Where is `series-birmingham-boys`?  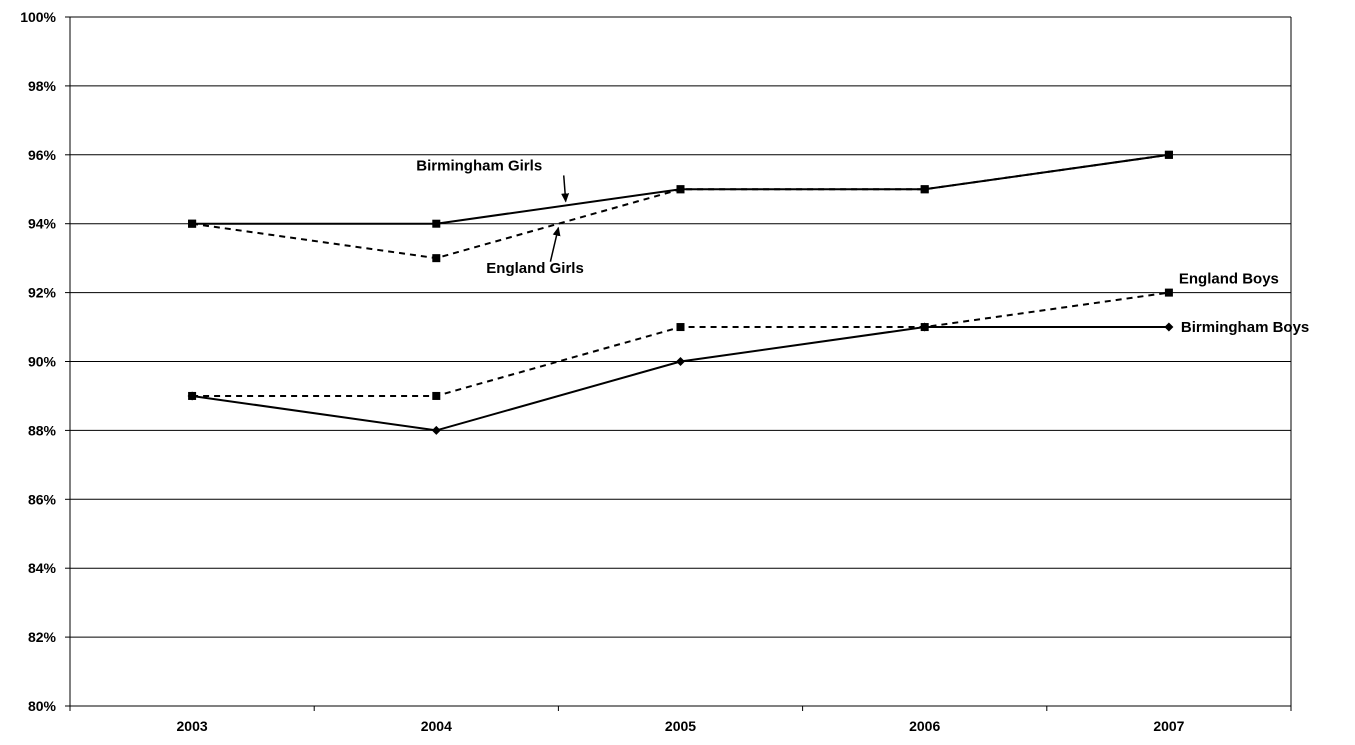 series-birmingham-boys is located at coordinates (680, 378).